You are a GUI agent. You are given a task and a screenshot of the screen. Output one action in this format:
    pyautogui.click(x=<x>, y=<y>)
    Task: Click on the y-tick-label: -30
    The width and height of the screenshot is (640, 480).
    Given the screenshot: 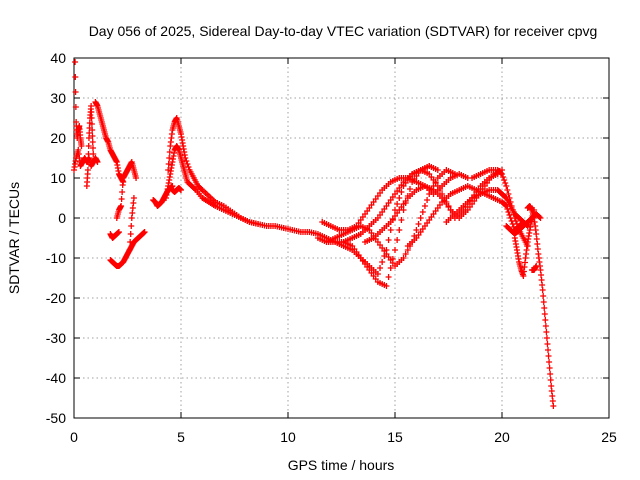 What is the action you would take?
    pyautogui.click(x=56, y=338)
    